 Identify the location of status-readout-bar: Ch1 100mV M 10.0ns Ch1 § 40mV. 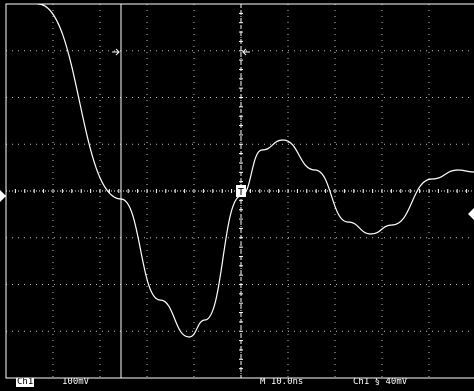
(237, 382).